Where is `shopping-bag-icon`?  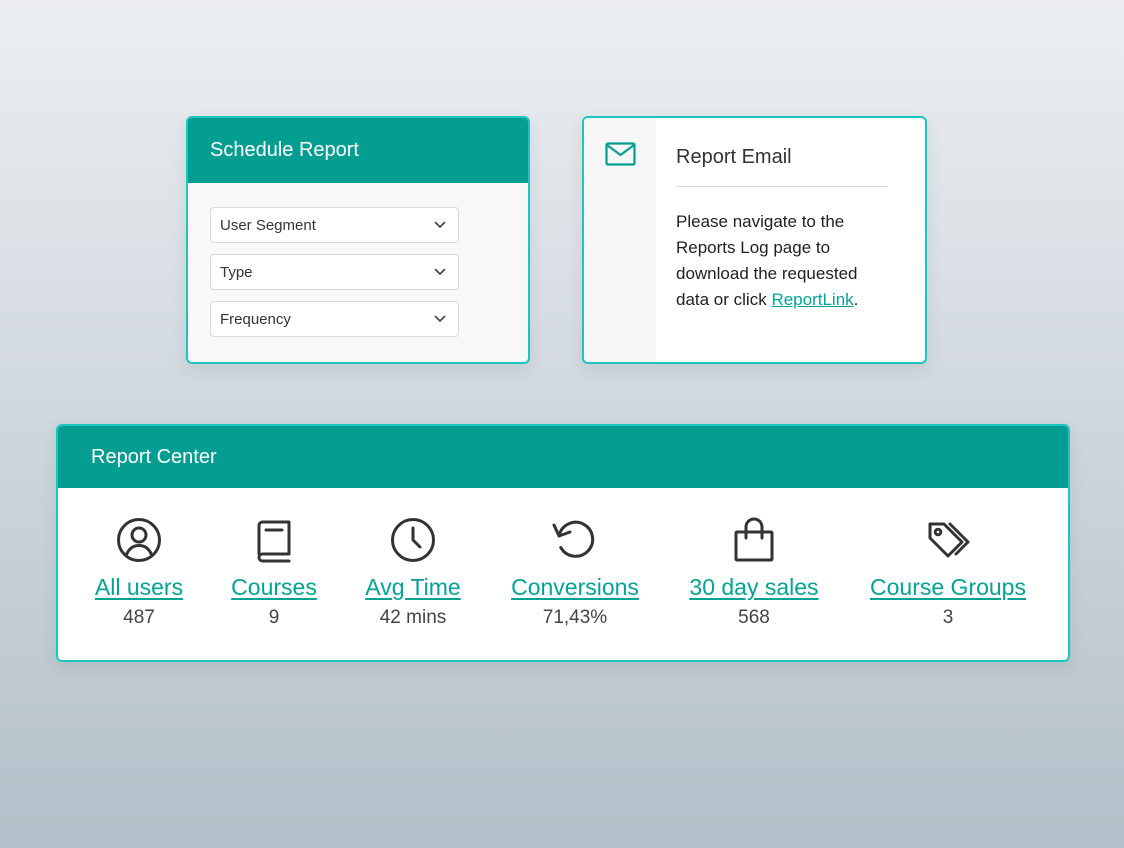
shopping-bag-icon is located at coordinates (754, 539).